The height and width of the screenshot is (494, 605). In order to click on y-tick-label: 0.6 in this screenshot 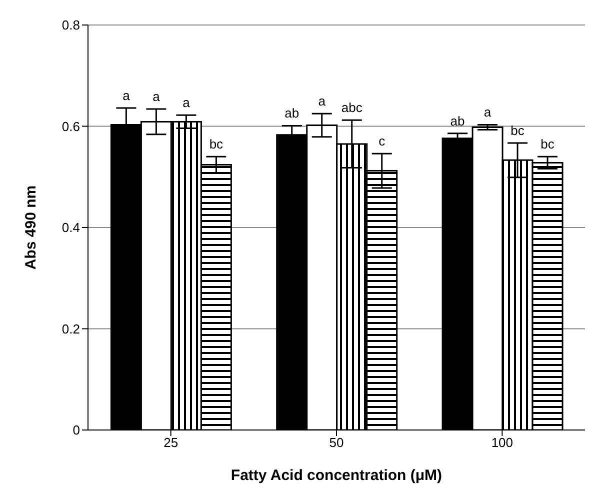, I will do `click(71, 126)`.